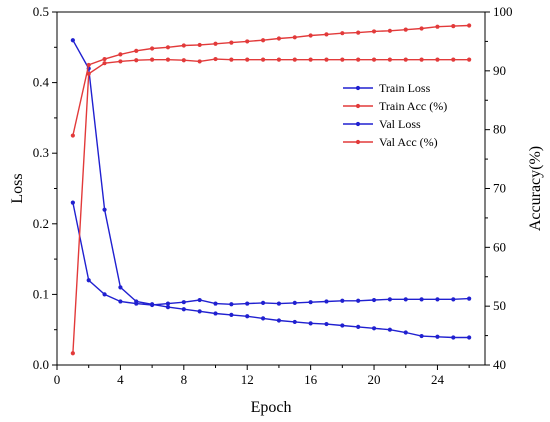  What do you see at coordinates (499, 70) in the screenshot?
I see `y-right-tick-label: 90` at bounding box center [499, 70].